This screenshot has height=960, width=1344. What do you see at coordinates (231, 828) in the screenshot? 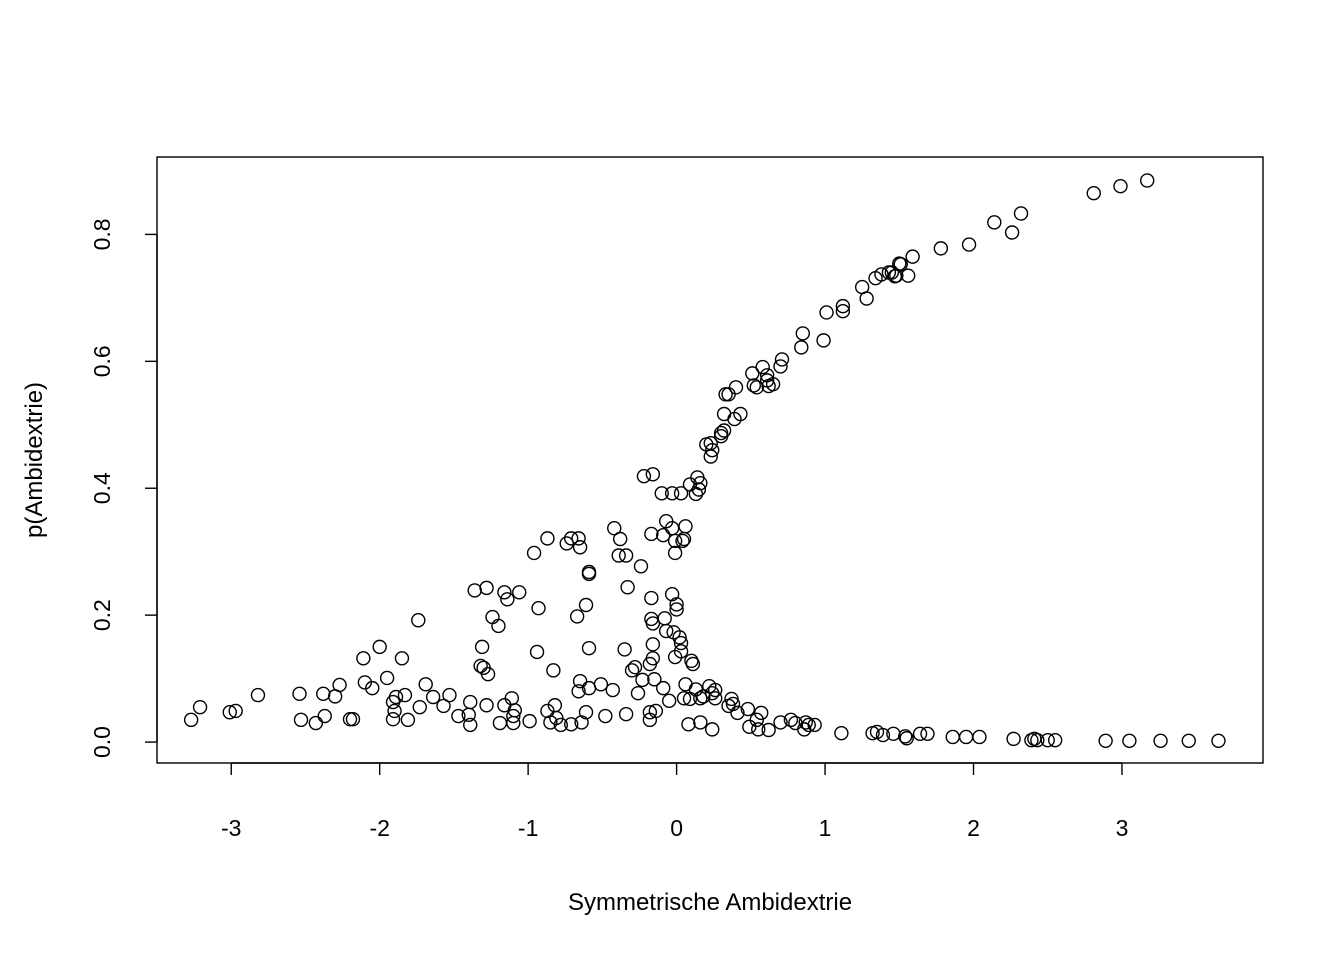
I see `x-tick-label: -3` at bounding box center [231, 828].